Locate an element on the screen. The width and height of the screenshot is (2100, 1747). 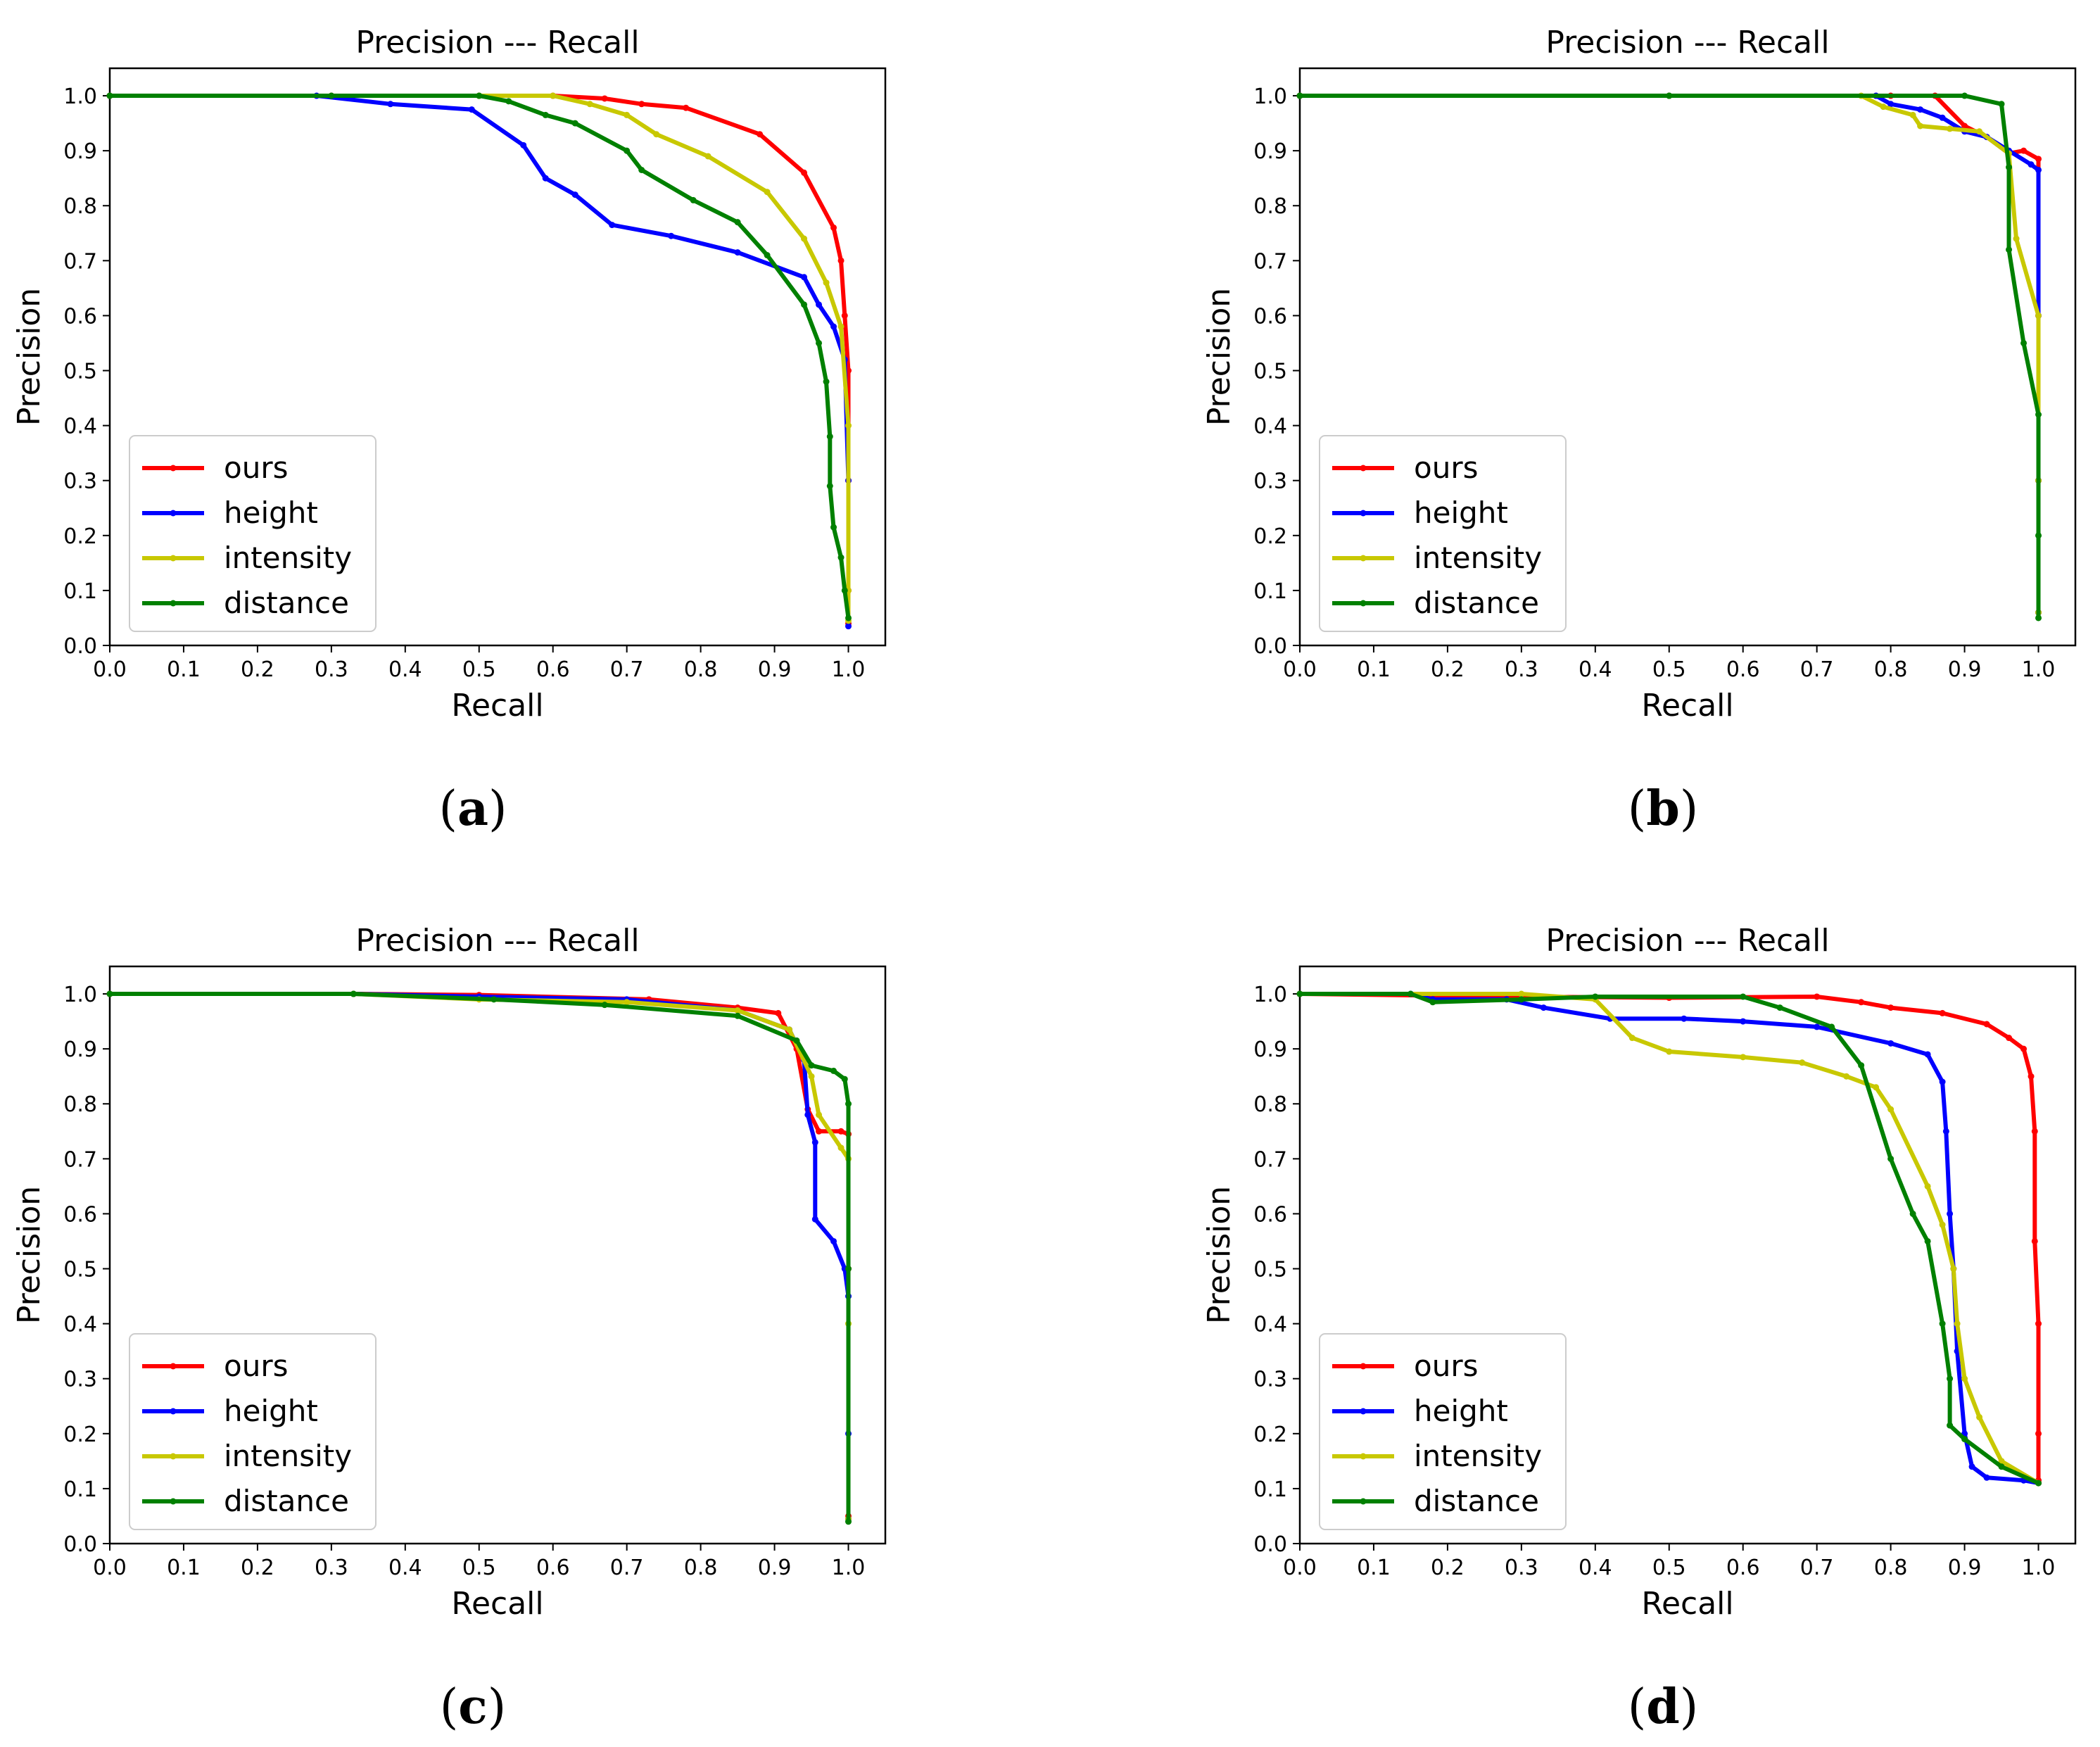
y-tick-label: 0.6 is located at coordinates (1270, 316).